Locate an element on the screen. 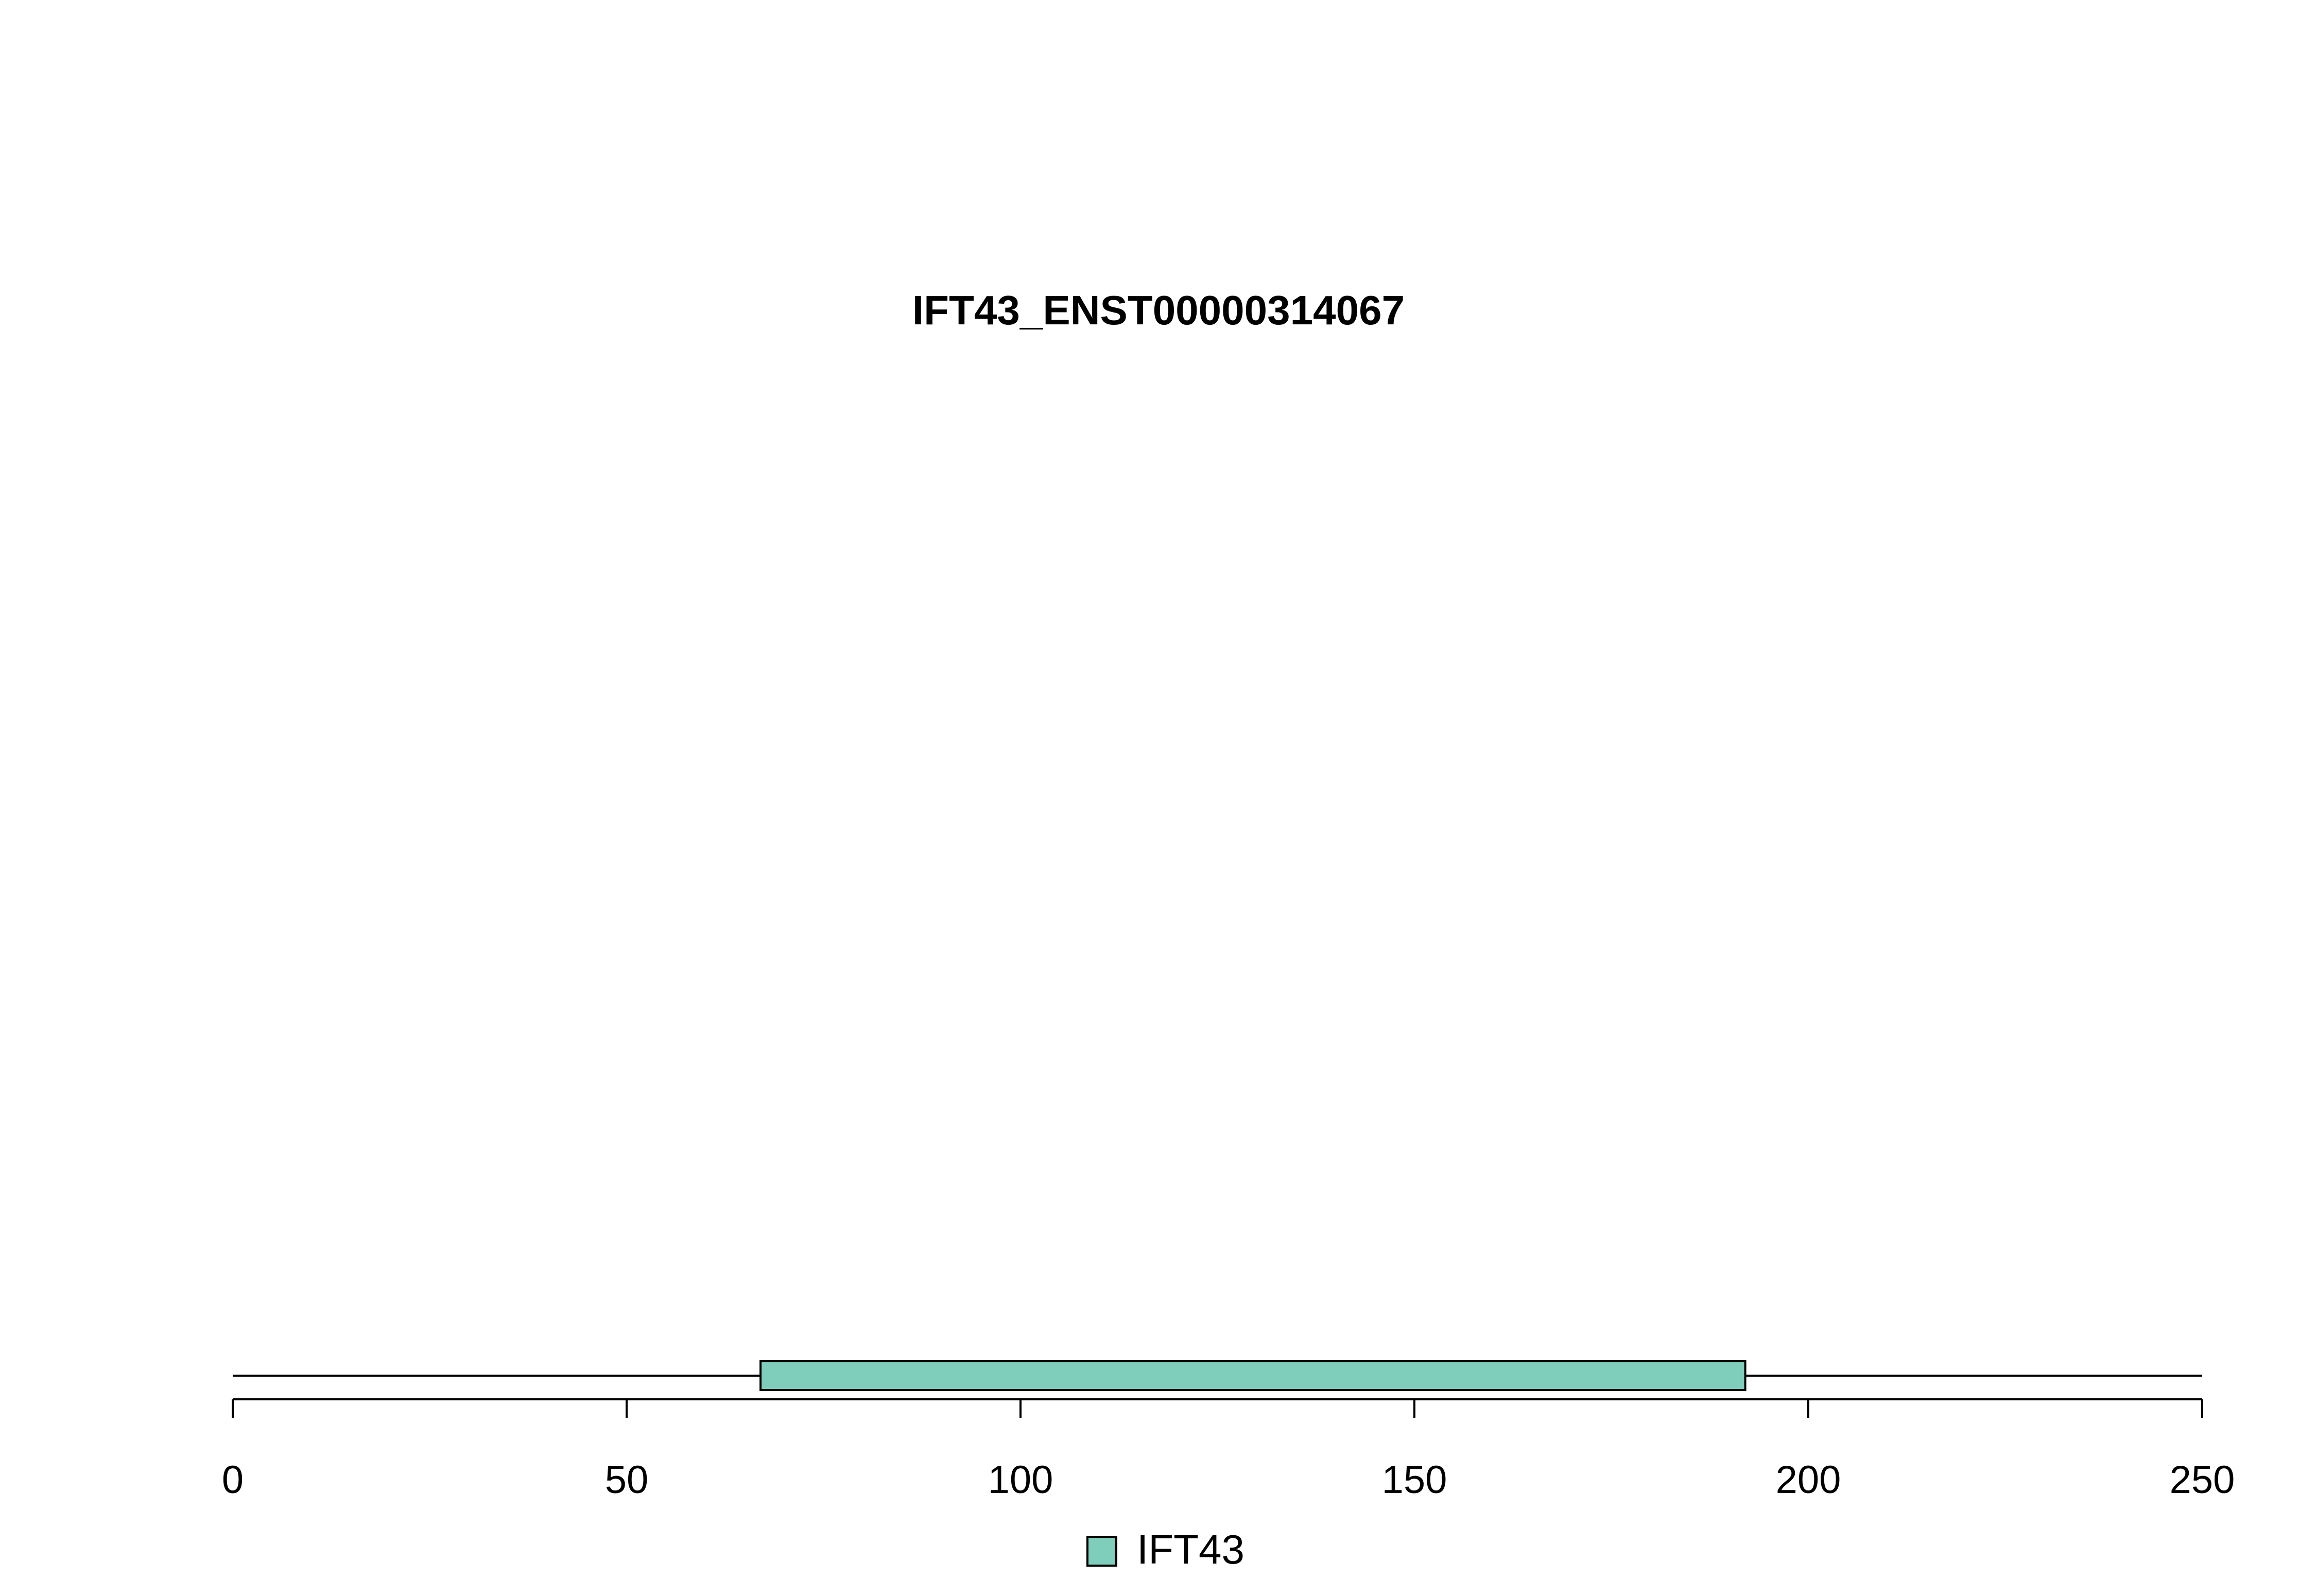 Image resolution: width=2317 pixels, height=1596 pixels. x-tick-label: 0 is located at coordinates (233, 1480).